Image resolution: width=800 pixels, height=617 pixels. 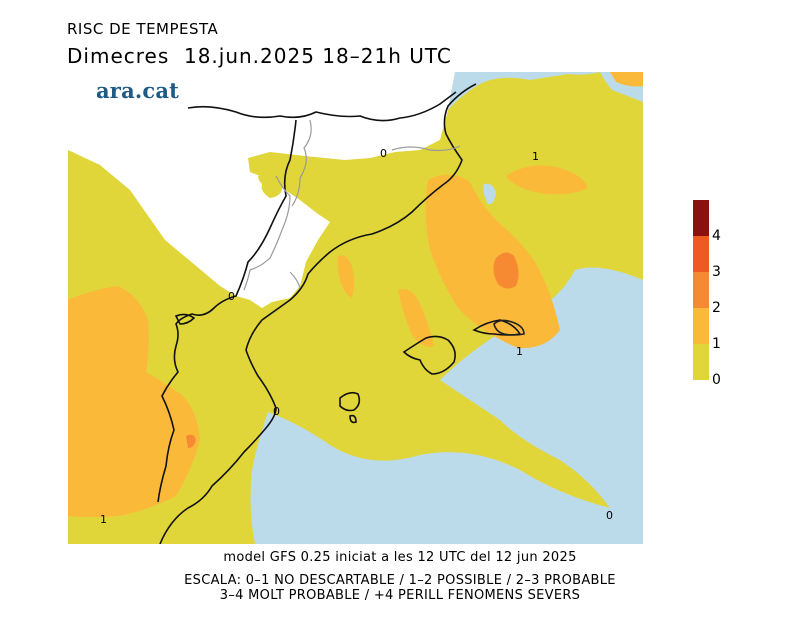 I want to click on legend-tick-label: 1, so click(x=716, y=344).